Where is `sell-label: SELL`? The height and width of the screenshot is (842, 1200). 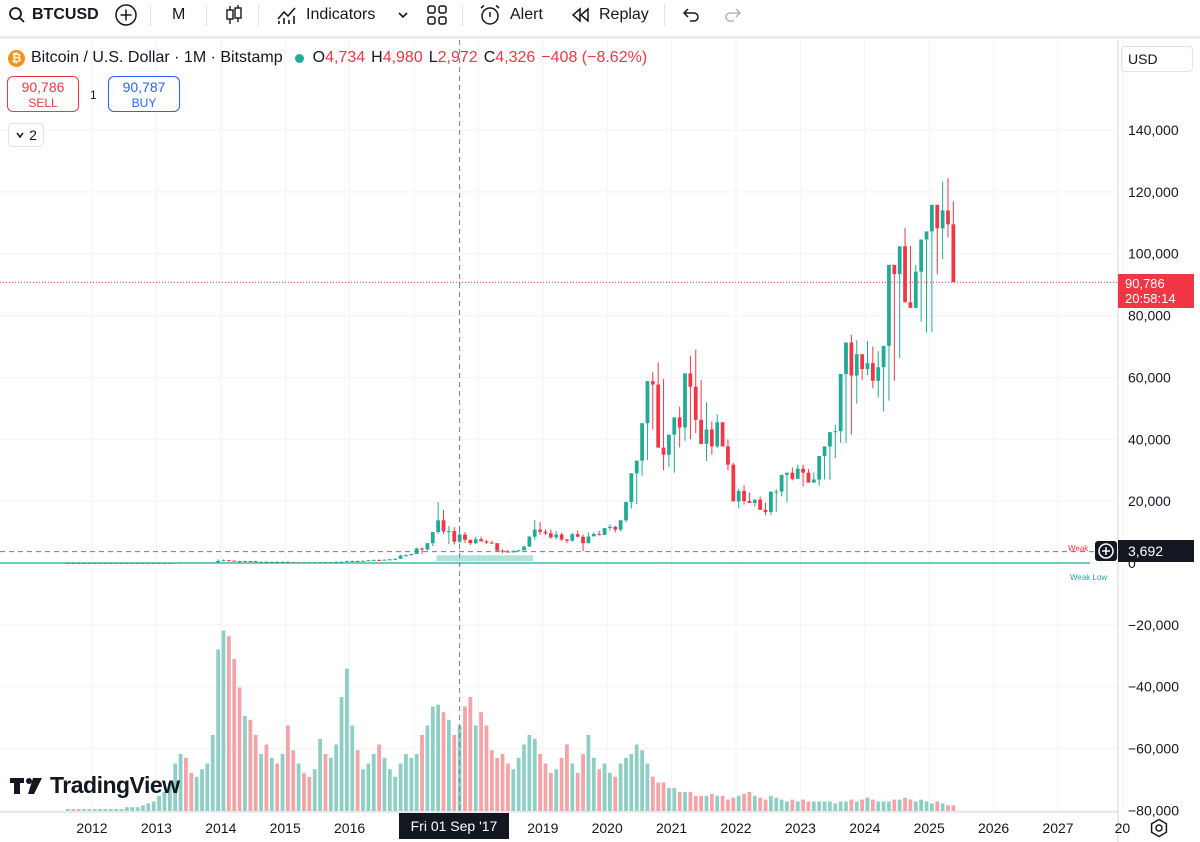
sell-label: SELL is located at coordinates (43, 103).